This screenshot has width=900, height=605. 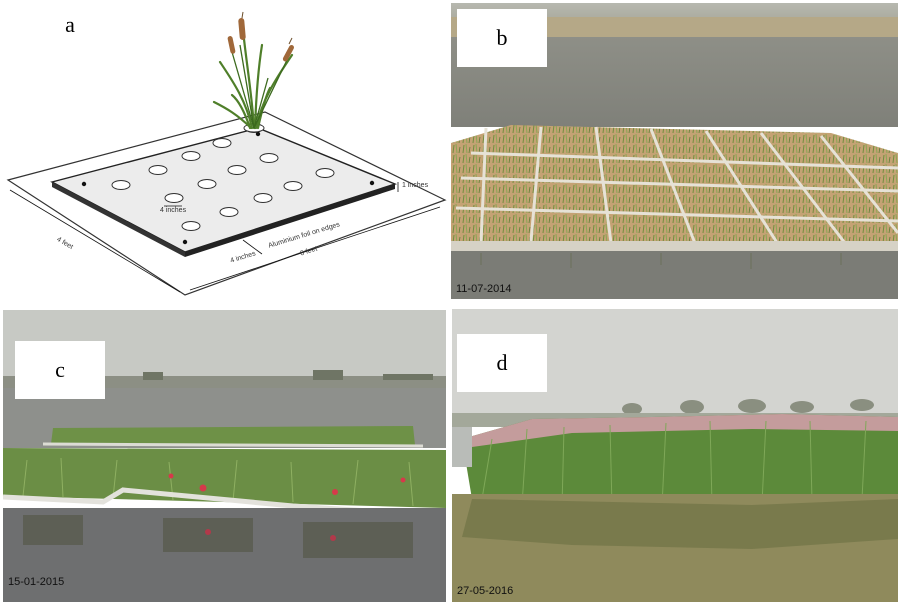 What do you see at coordinates (415, 185) in the screenshot?
I see `thickness-label: 1 inches` at bounding box center [415, 185].